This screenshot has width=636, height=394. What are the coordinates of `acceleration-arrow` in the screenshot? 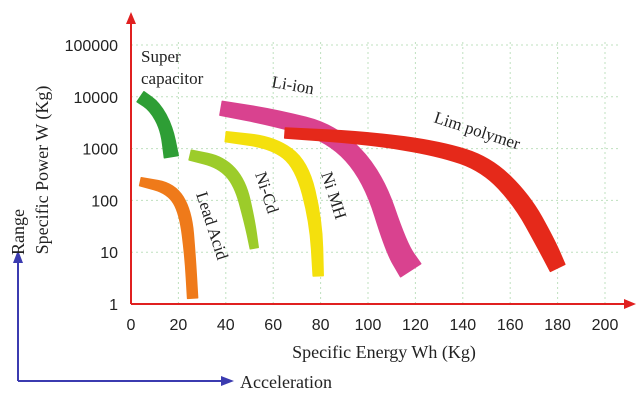 It's located at (126, 381).